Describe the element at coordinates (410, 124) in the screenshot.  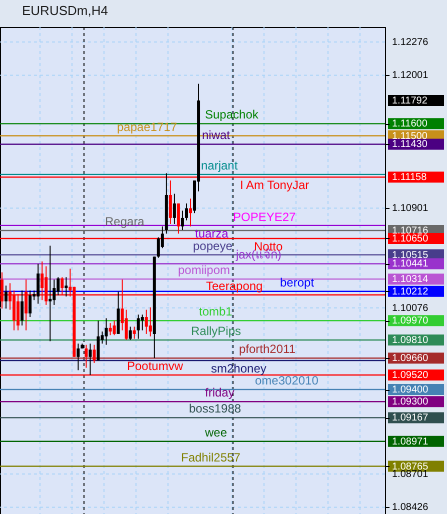
I see `y-tick-label: 1.11600` at that location.